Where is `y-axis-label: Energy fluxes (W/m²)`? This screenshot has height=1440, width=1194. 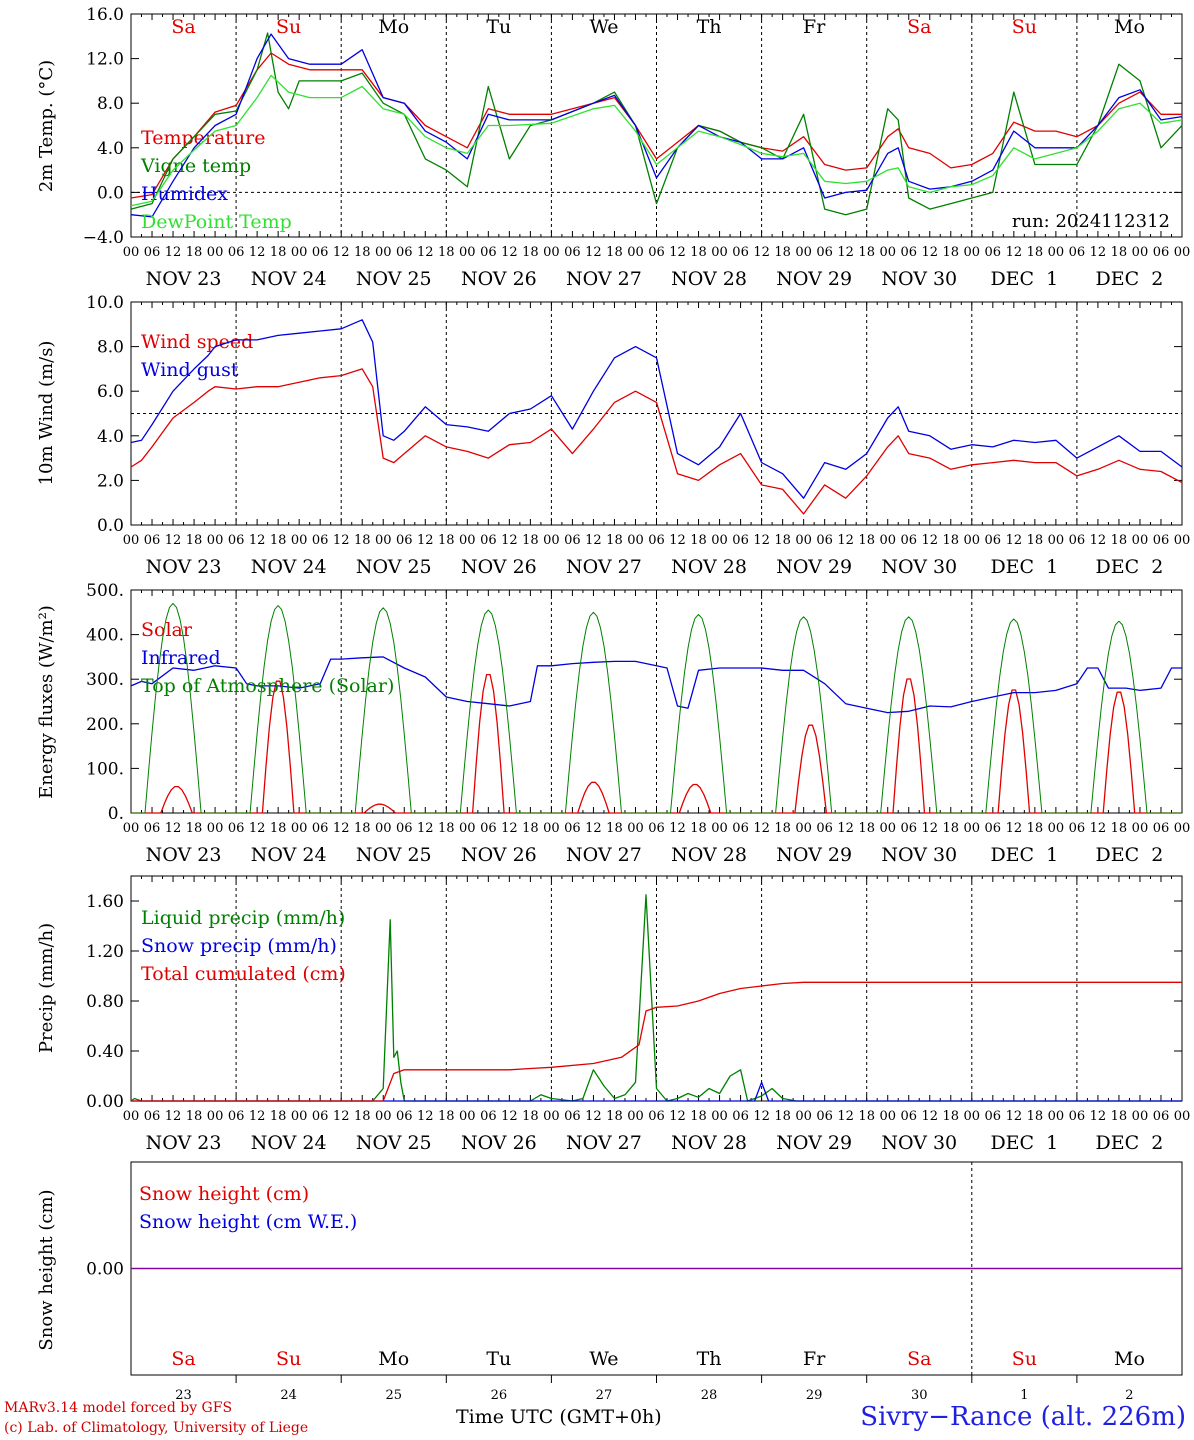
y-axis-label: Energy fluxes (W/m²) is located at coordinates (46, 702).